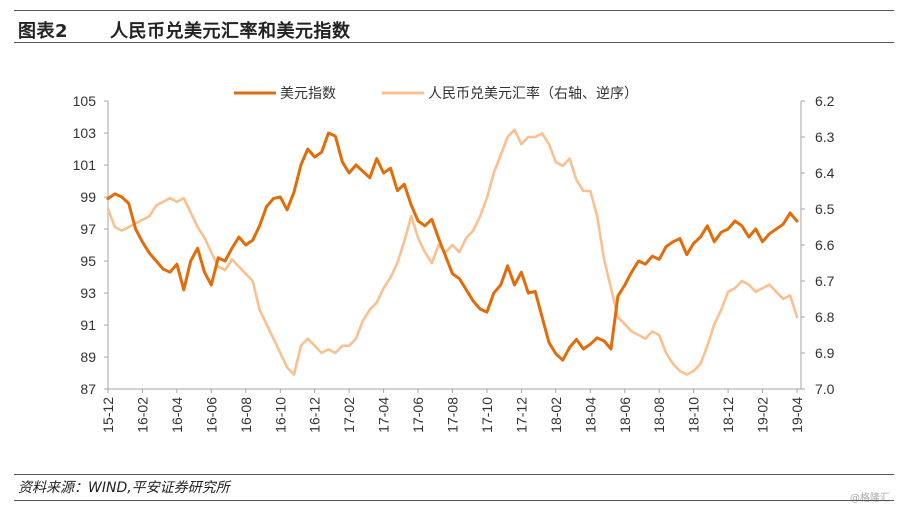 The image size is (908, 511). I want to click on x-axis-tick-label: 16-04, so click(177, 415).